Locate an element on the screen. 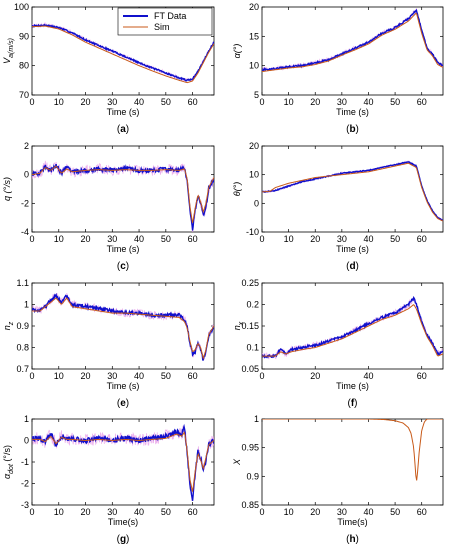 The height and width of the screenshot is (550, 449). y-tick-label: 0.85 is located at coordinates (250, 505).